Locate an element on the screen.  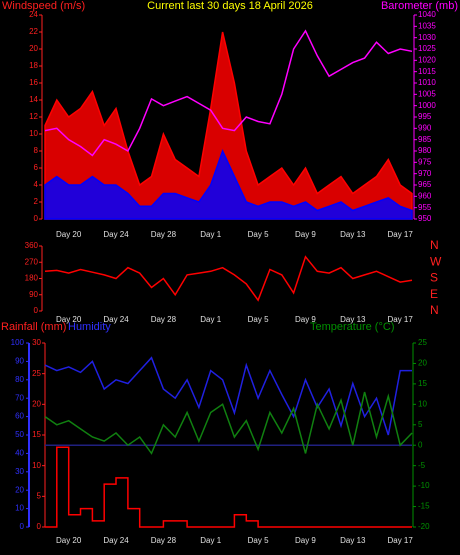
tick-label: 1040 is located at coordinates (427, 14).